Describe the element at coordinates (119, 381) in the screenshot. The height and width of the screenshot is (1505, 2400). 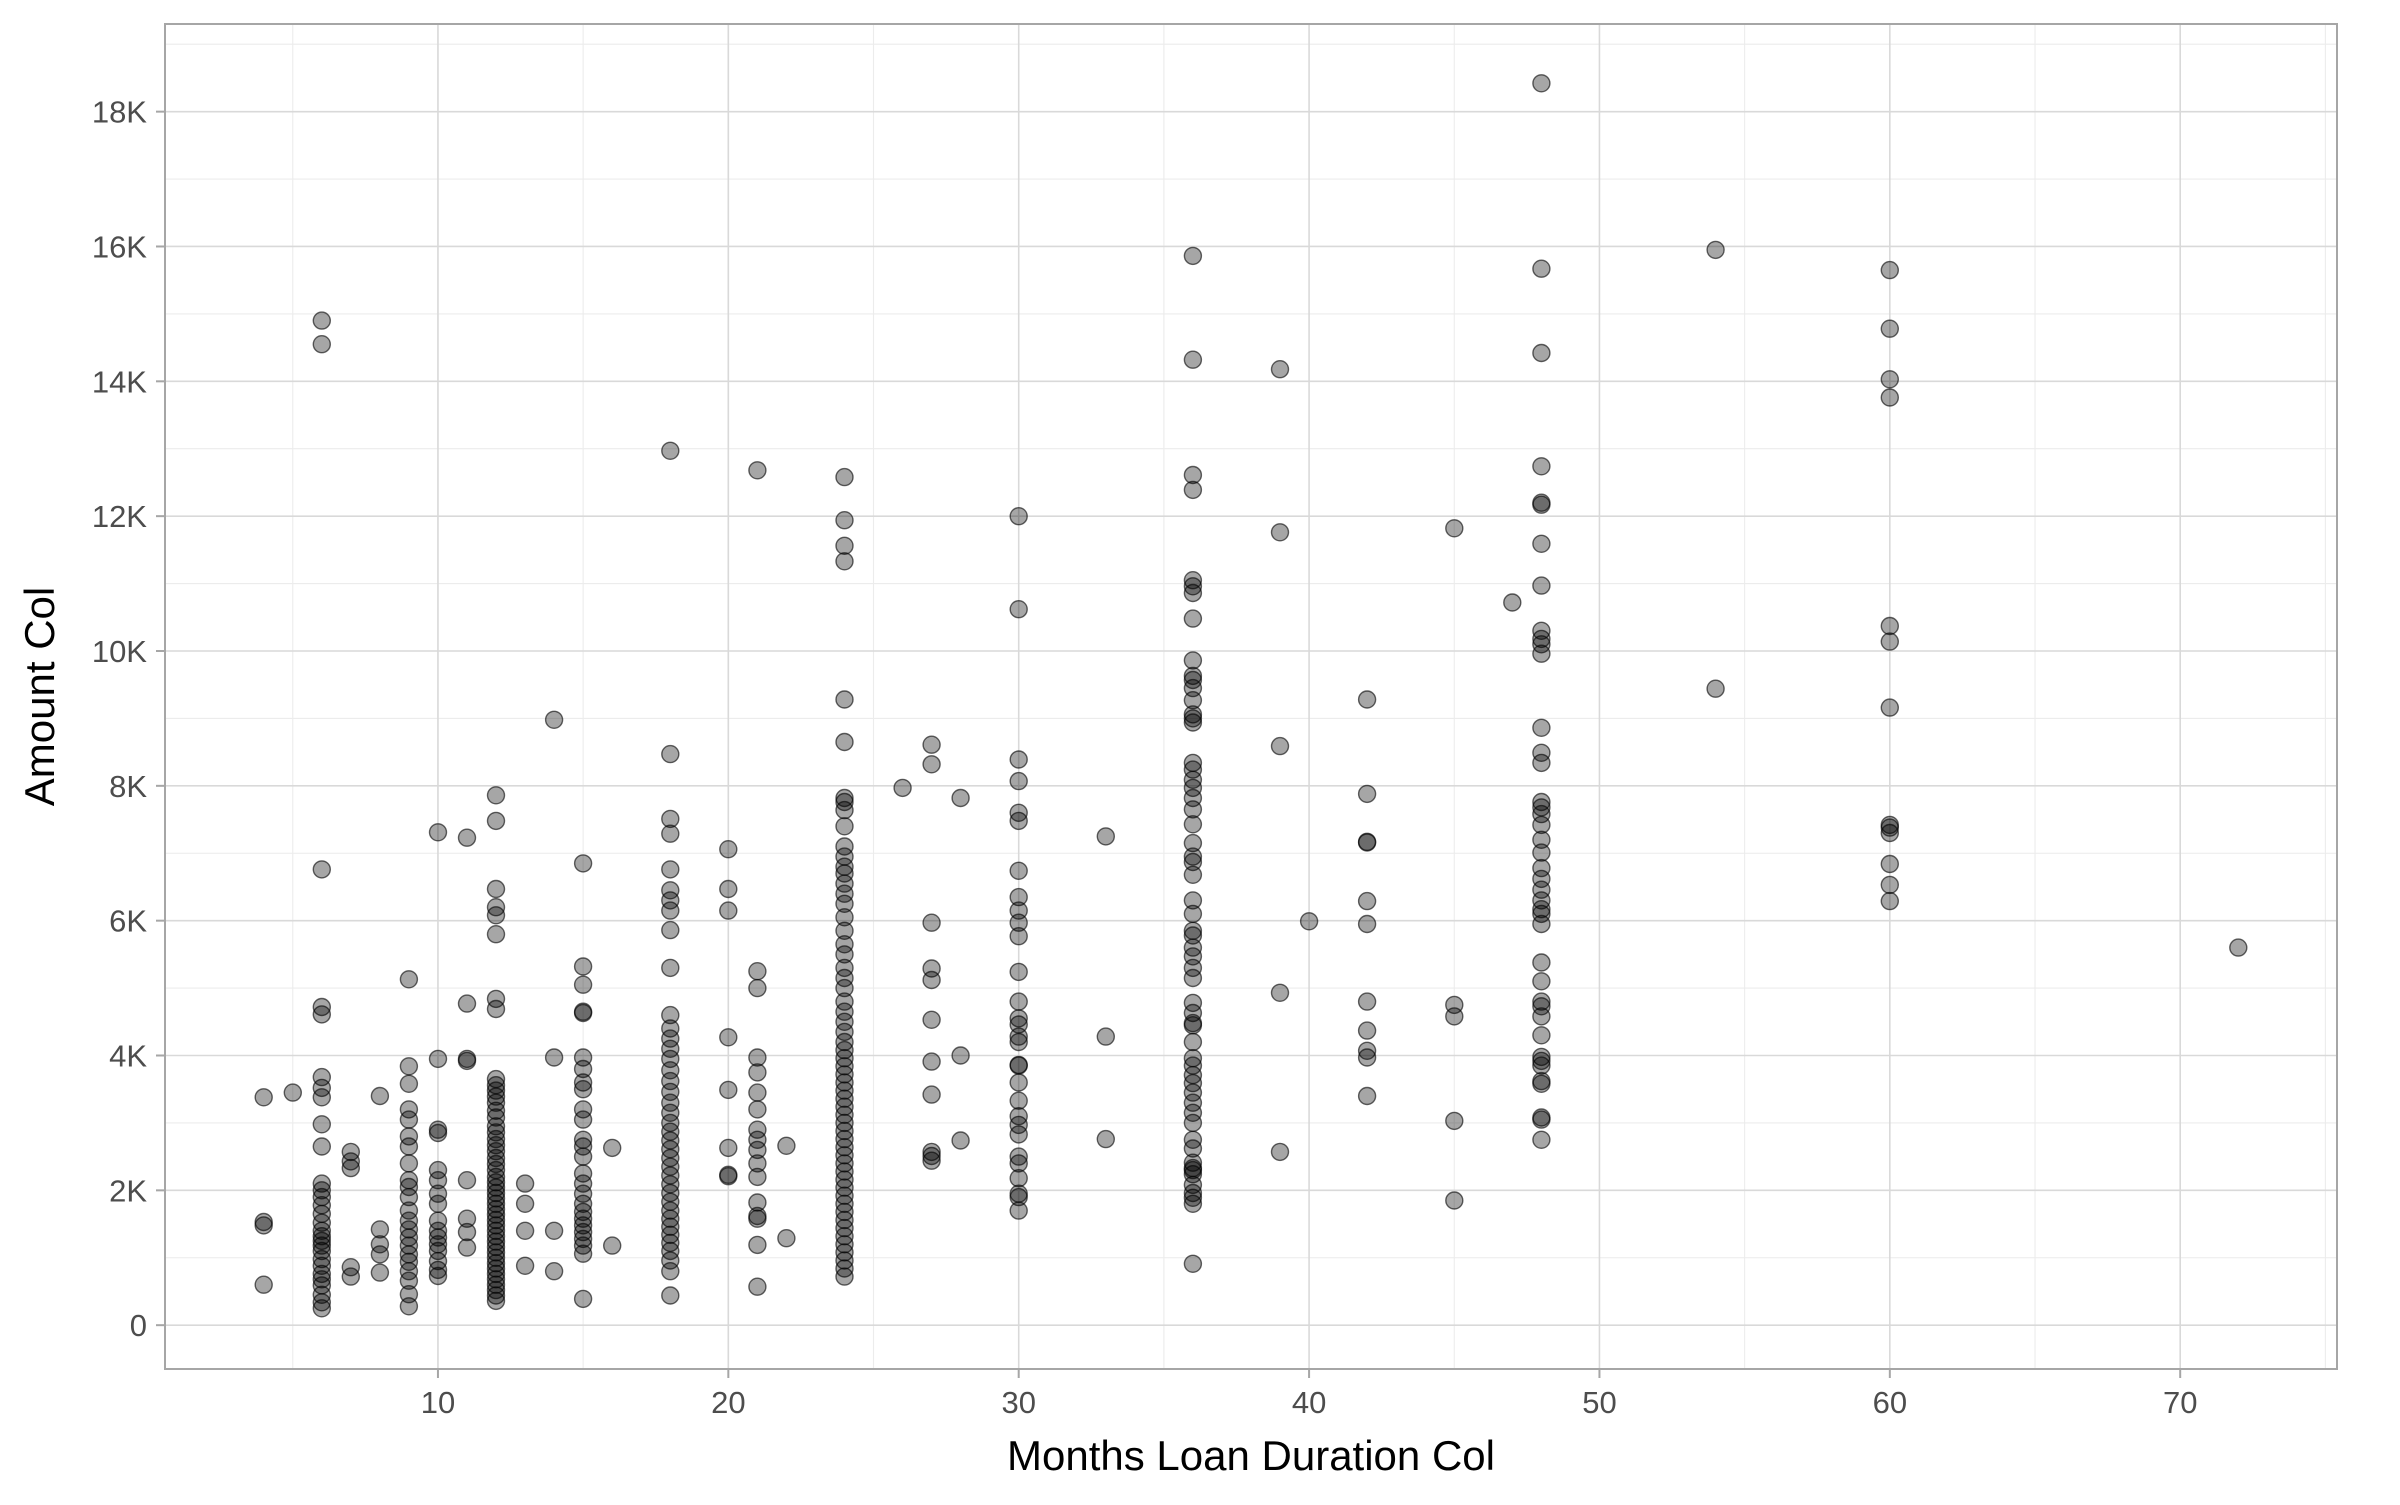
I see `y-tick-label: 14K` at that location.